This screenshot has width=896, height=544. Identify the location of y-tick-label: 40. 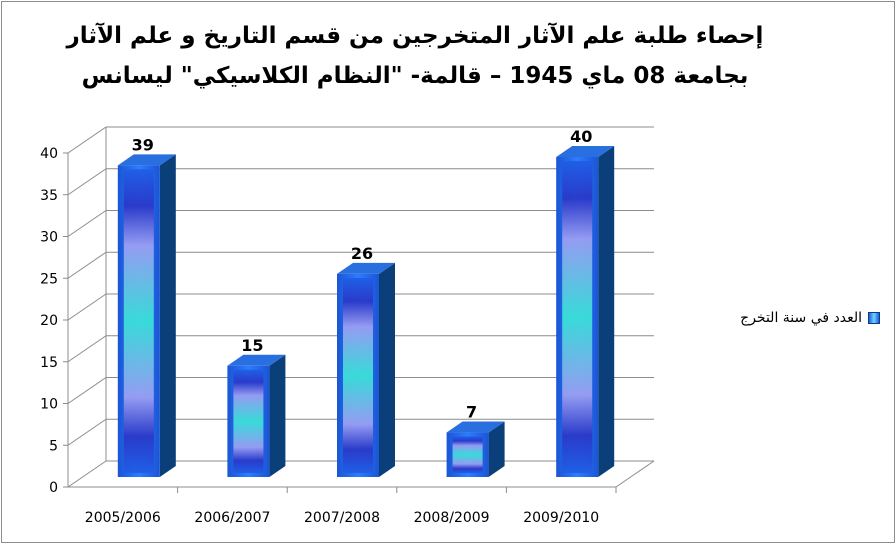
(49, 154).